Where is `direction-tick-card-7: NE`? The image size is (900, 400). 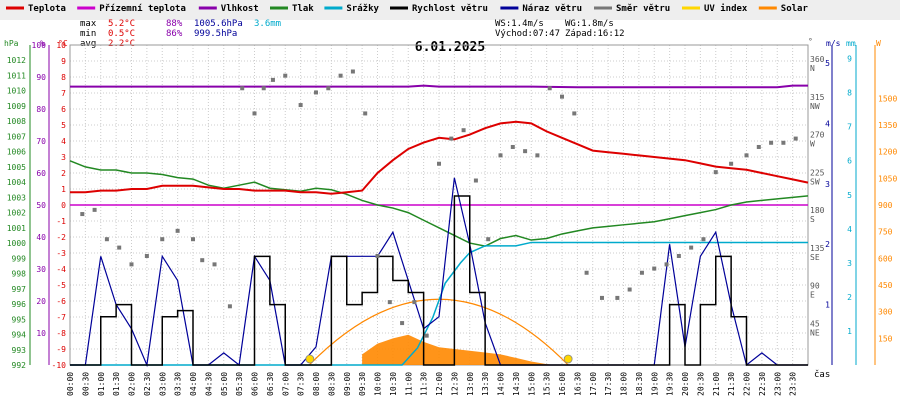 direction-tick-card-7: NE is located at coordinates (815, 332).